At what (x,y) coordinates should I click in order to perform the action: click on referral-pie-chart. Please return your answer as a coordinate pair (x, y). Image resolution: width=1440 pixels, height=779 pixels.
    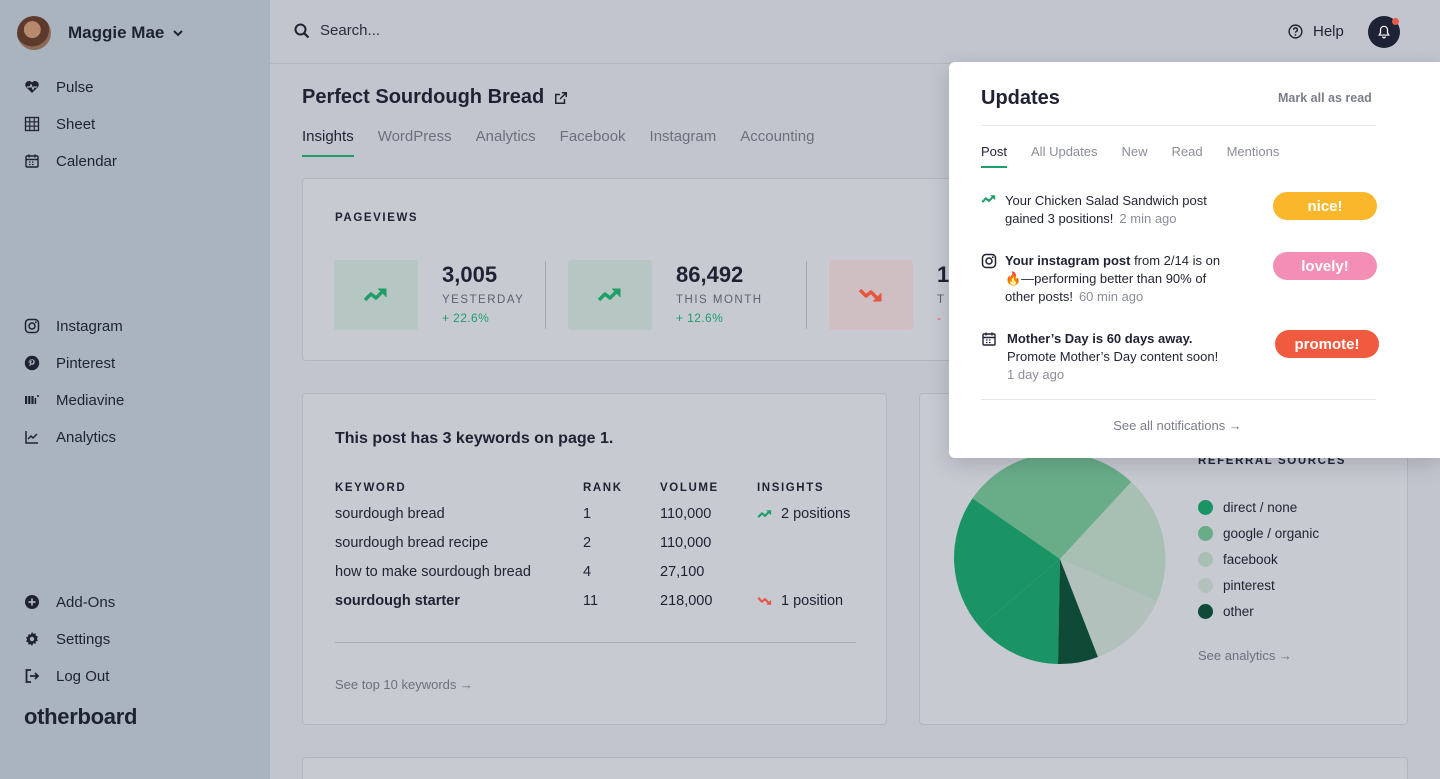
    Looking at the image, I should click on (1060, 559).